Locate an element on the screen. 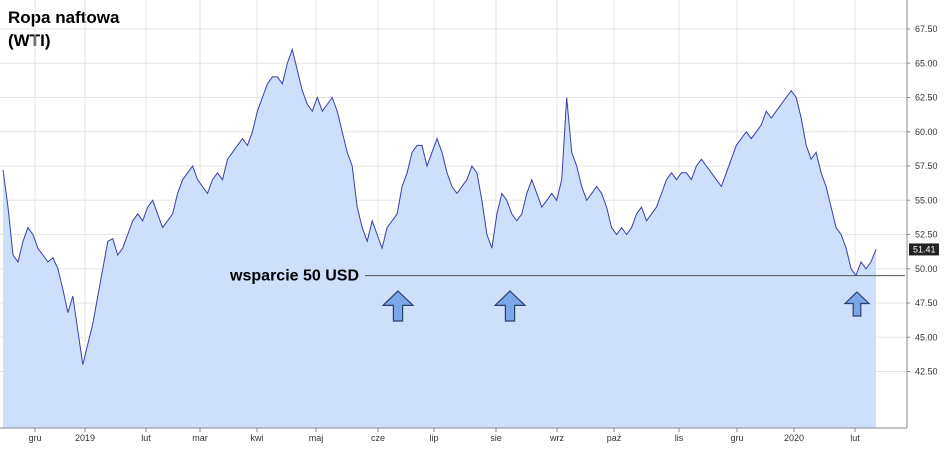  last-value-label: 51.41 is located at coordinates (924, 249).